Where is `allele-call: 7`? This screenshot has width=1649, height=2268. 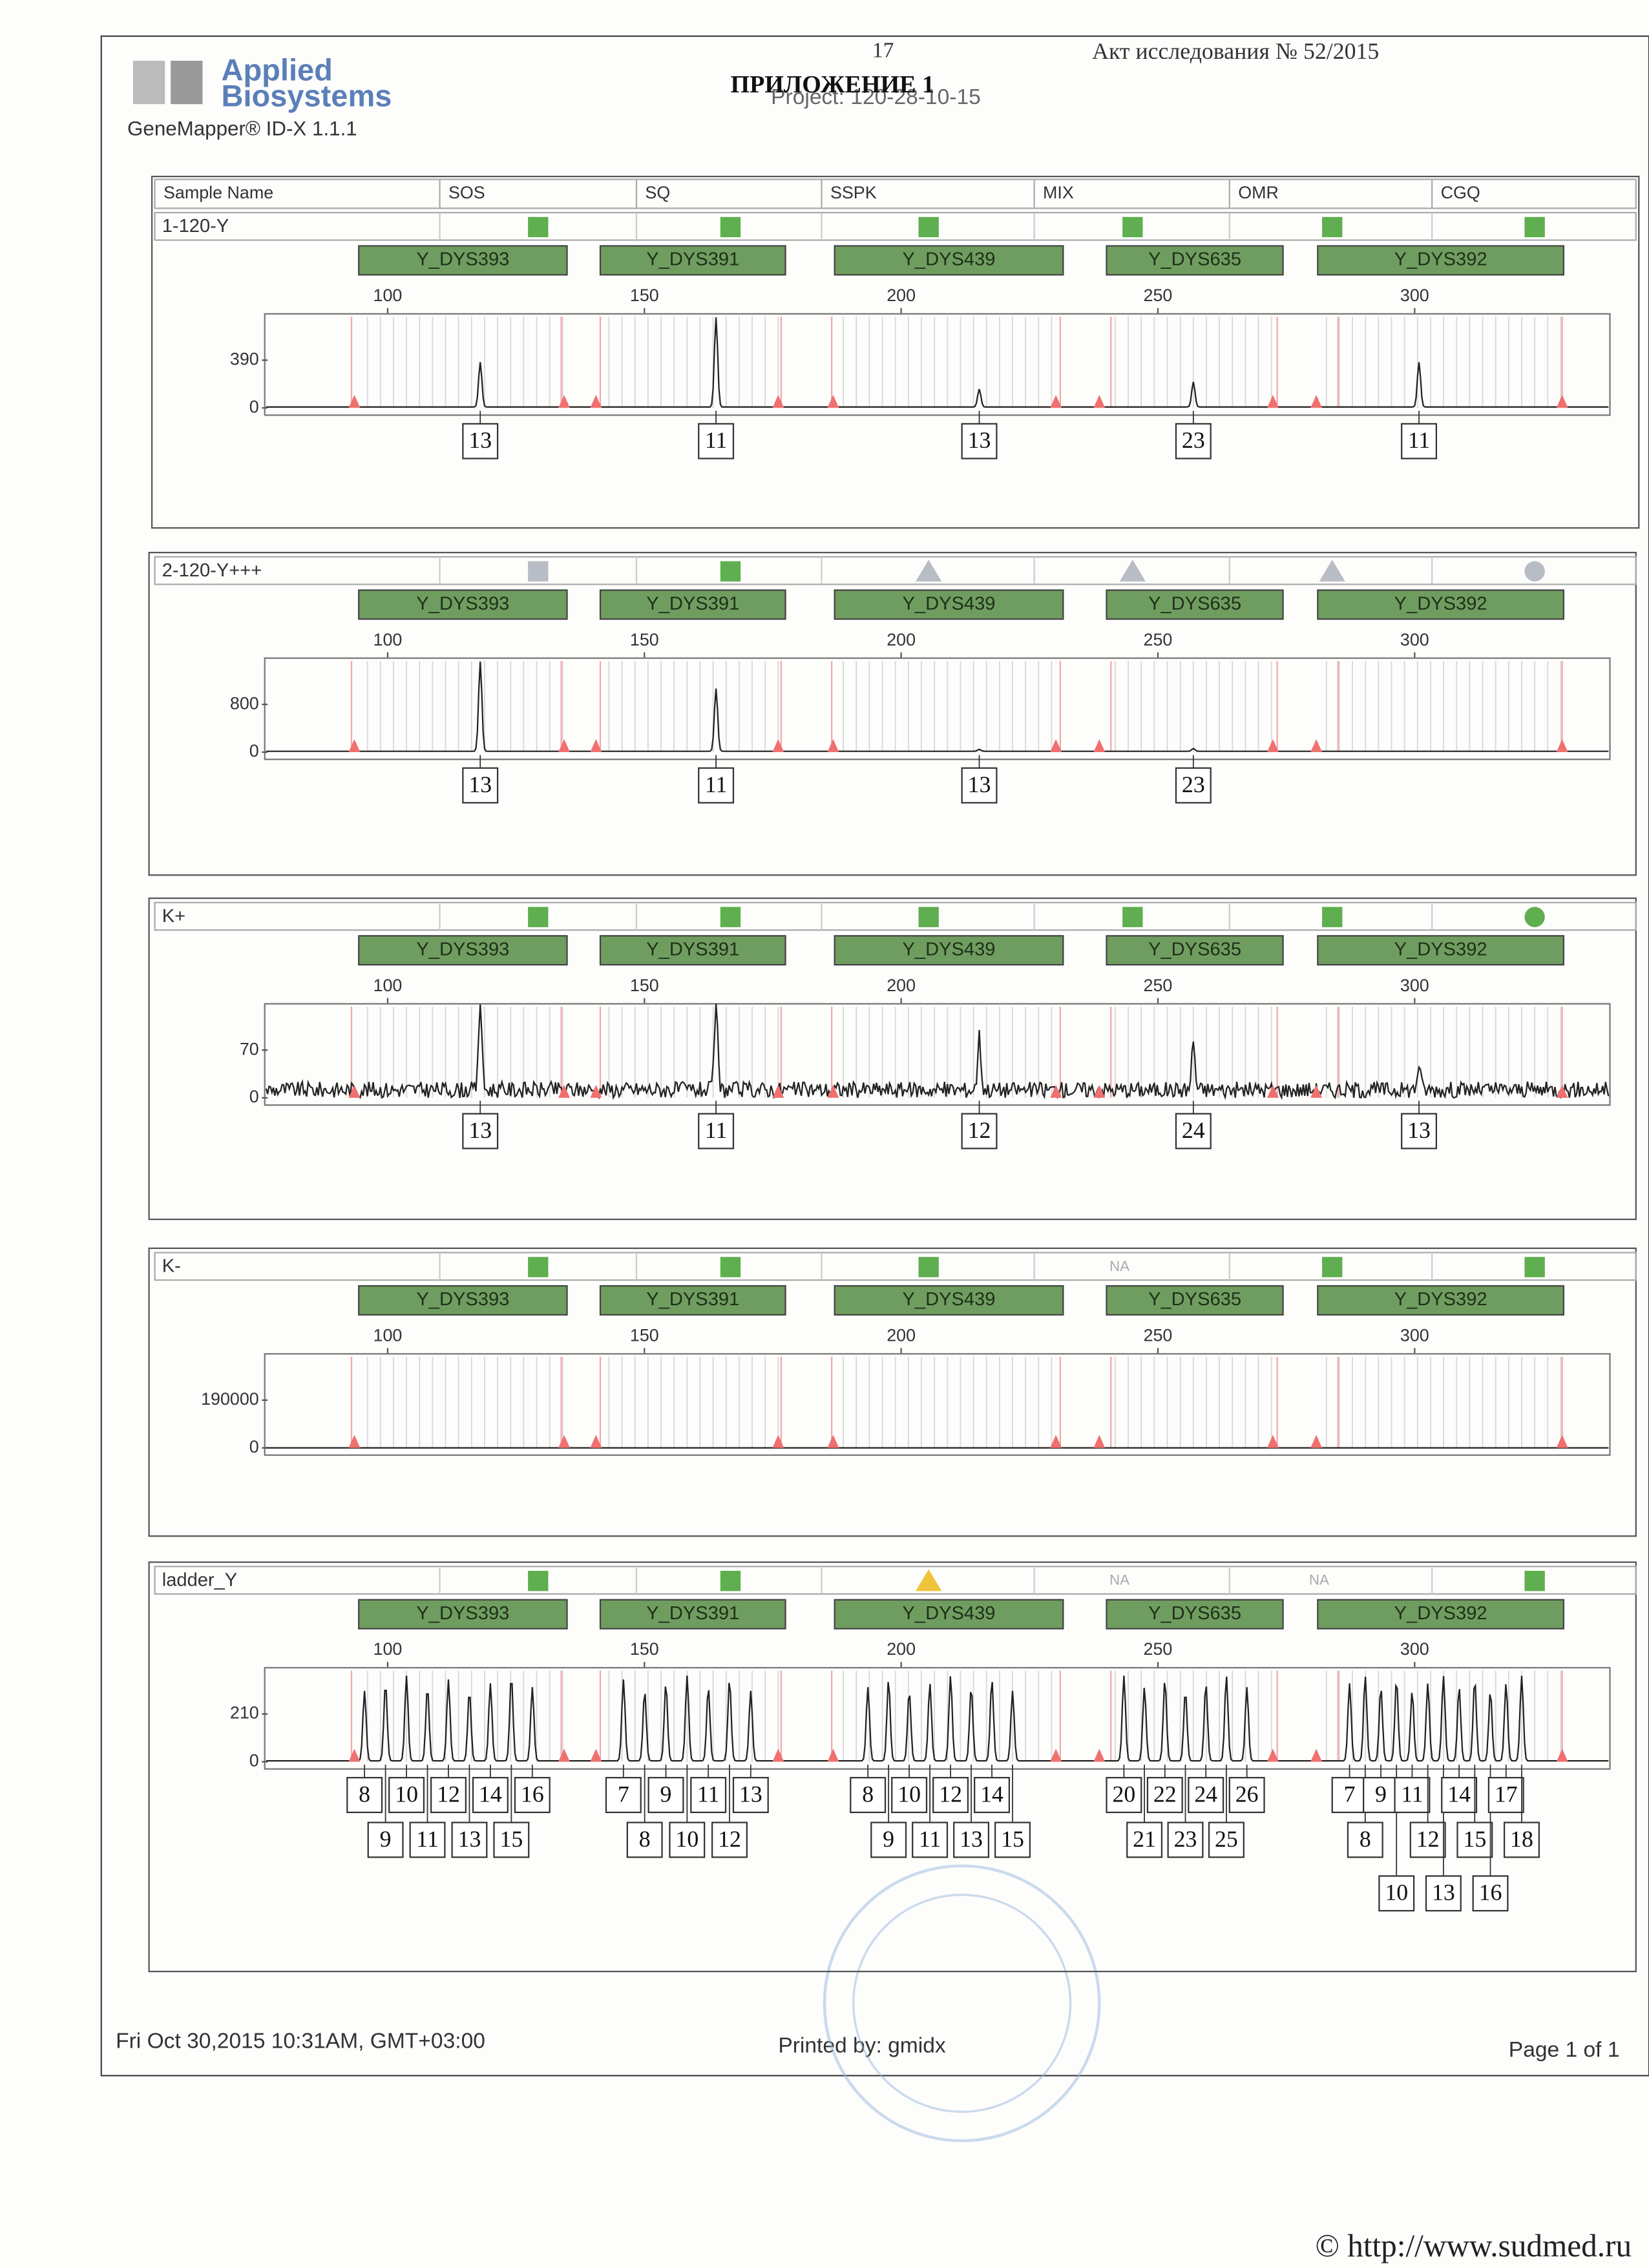
allele-call: 7 is located at coordinates (1350, 1794).